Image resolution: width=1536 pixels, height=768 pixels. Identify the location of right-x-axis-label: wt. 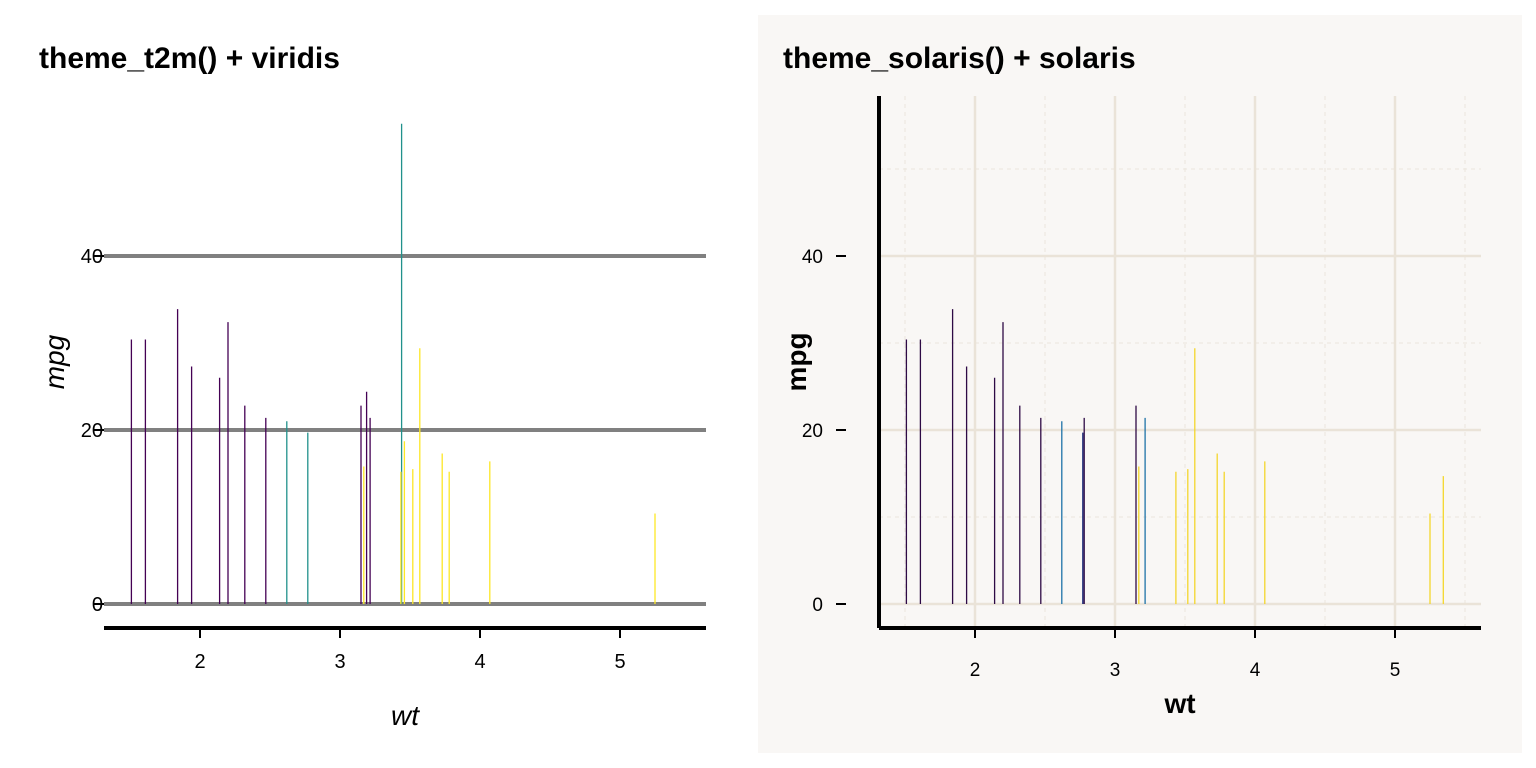
(1179, 703).